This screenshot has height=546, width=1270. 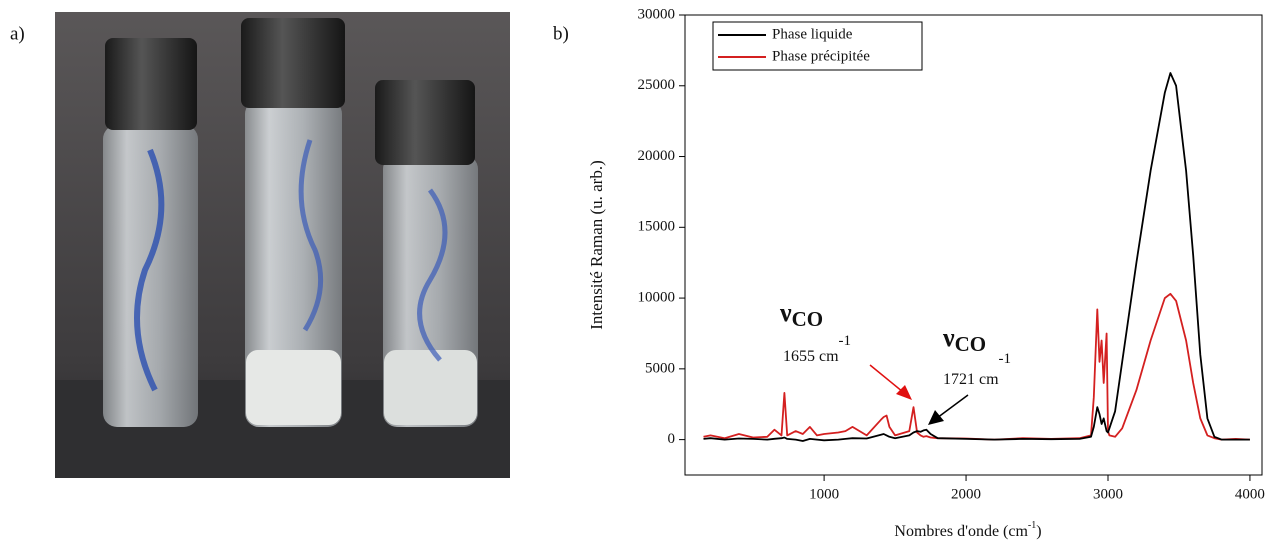 I want to click on y-tick-label: 25000, so click(x=657, y=85).